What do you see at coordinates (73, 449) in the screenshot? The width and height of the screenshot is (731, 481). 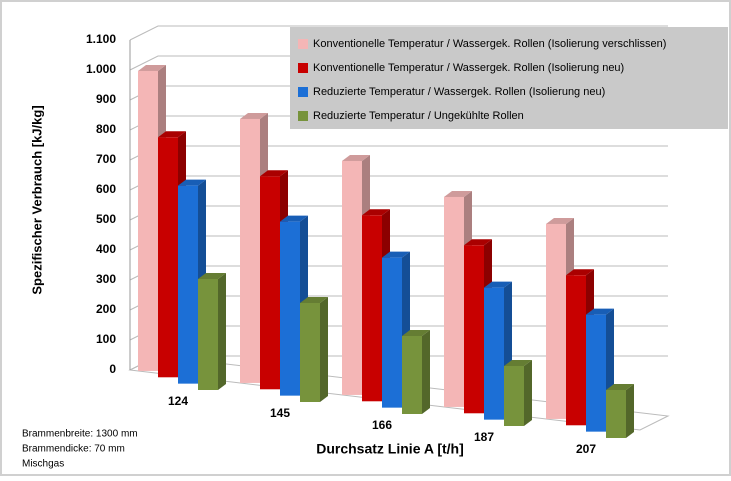 I see `note: Brammendicke: 70 mm` at bounding box center [73, 449].